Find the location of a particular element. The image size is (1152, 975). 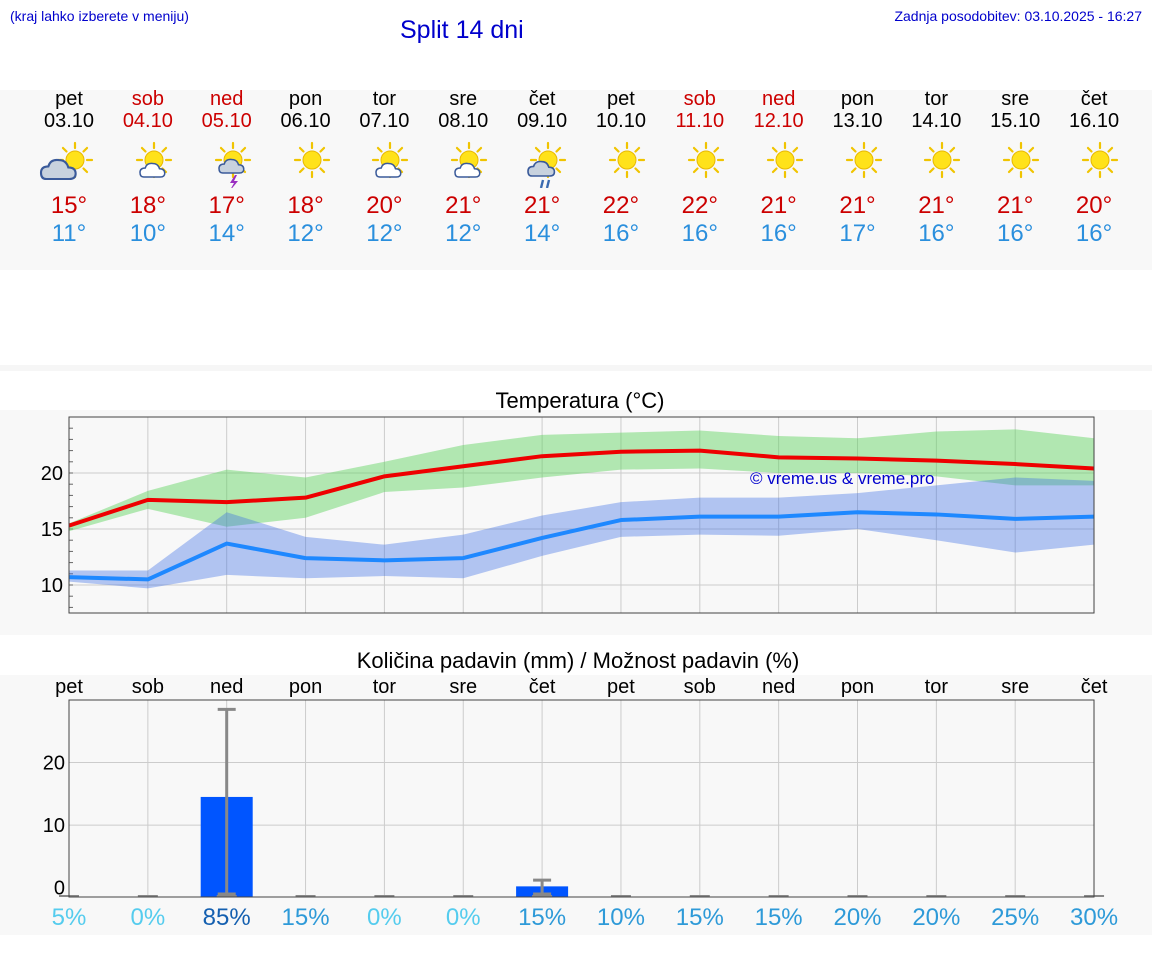

day-date: 11.10 is located at coordinates (700, 121).